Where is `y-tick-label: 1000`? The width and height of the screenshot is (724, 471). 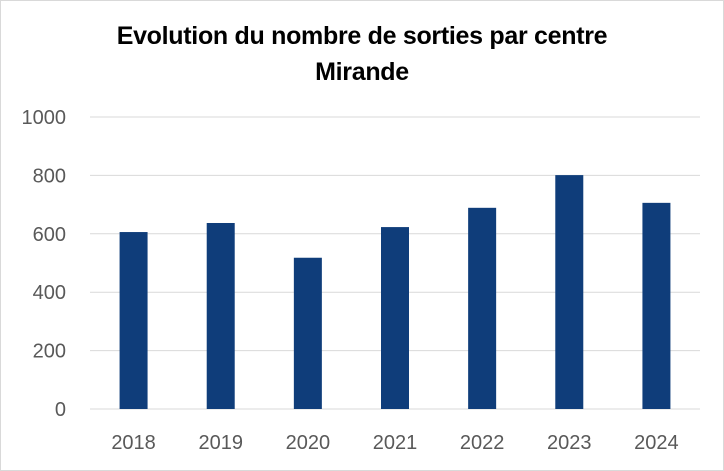
y-tick-label: 1000 is located at coordinates (44, 118).